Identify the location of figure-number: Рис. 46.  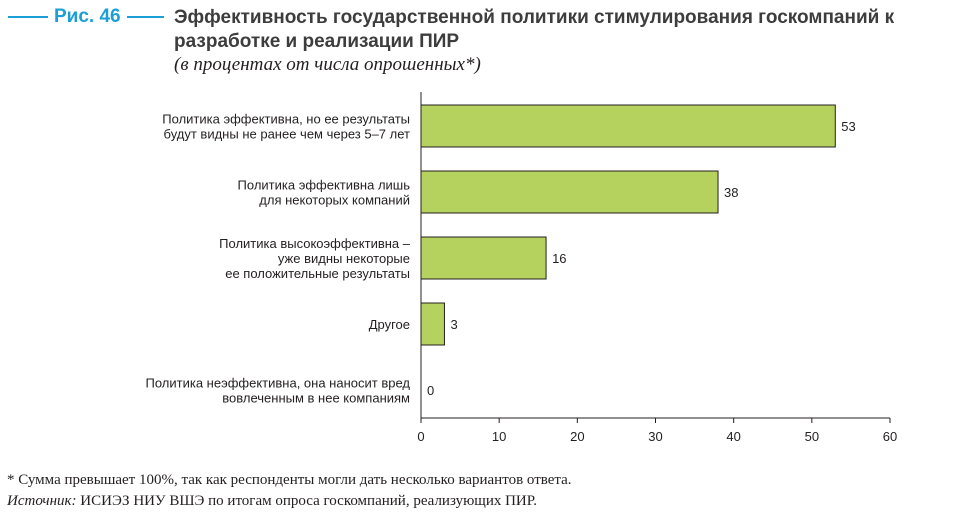
(87, 16).